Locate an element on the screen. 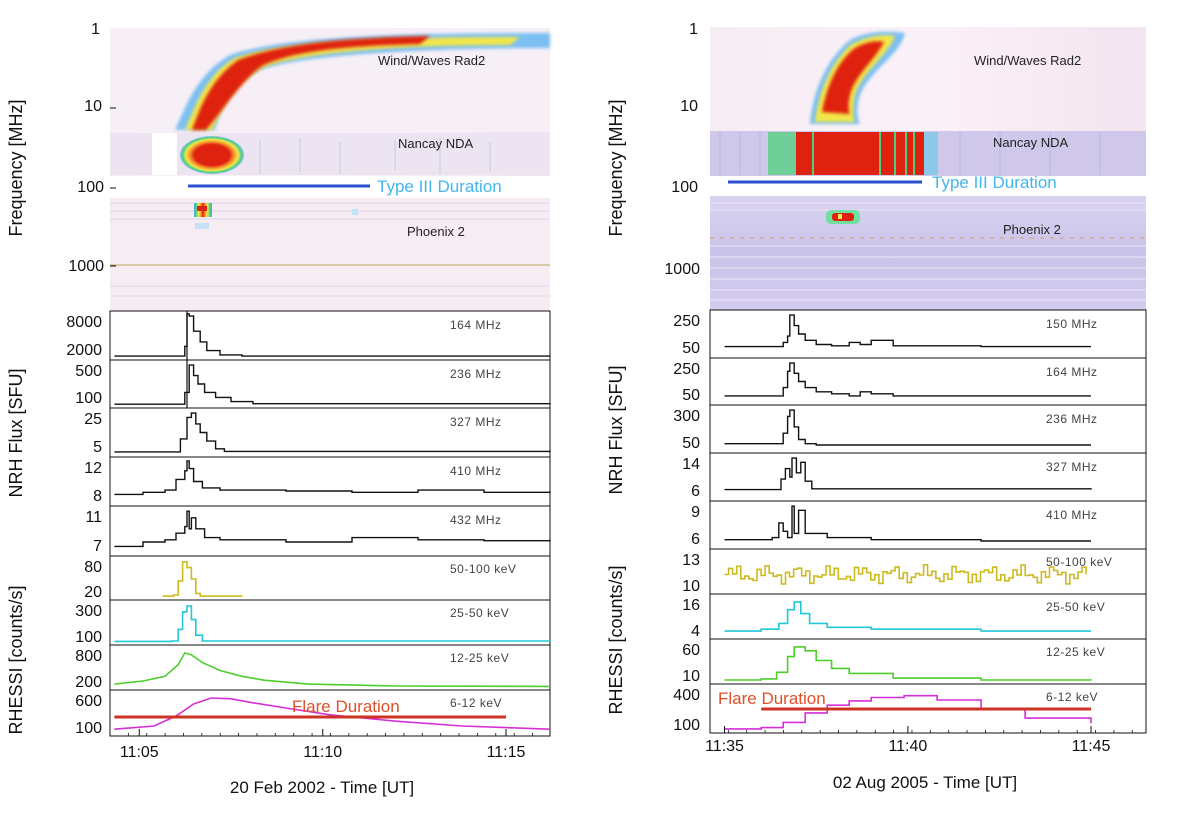 This screenshot has width=1200, height=833. left-nrh-channel-label-1: 236 MHz is located at coordinates (476, 374).